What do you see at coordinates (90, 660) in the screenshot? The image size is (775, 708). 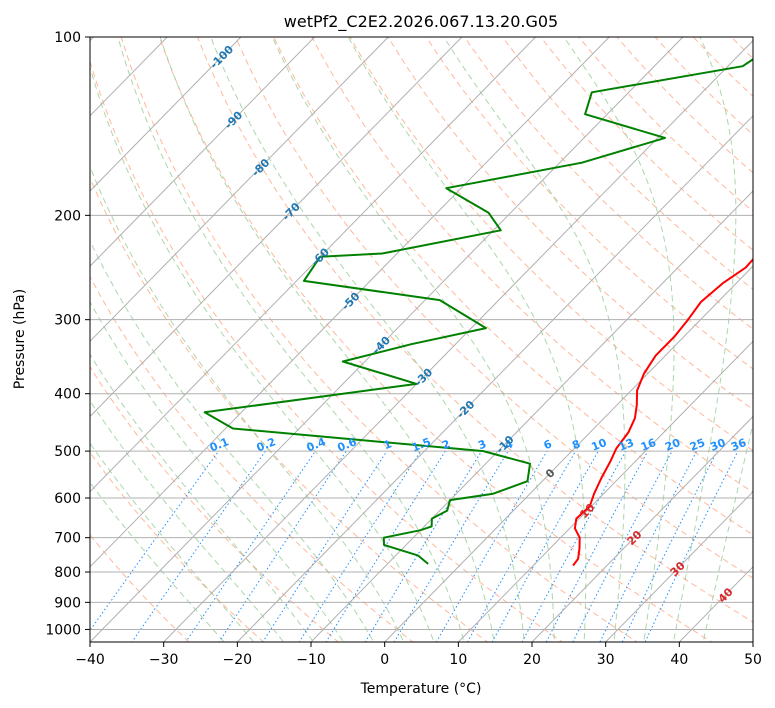 I see `x-tick-label: −40` at bounding box center [90, 660].